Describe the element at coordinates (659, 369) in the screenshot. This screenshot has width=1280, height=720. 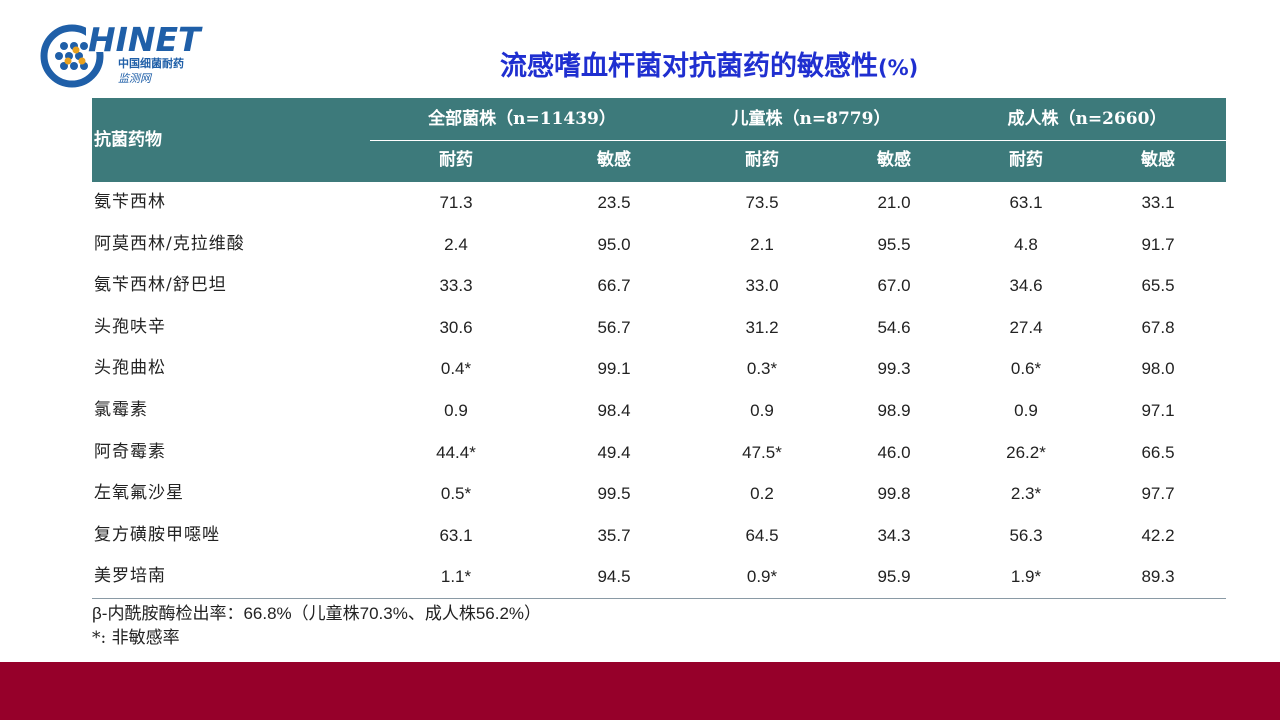
I see `table-row: 头孢曲松 0.4* 99.1 0.3* 99.3 0.6* 98.0` at that location.